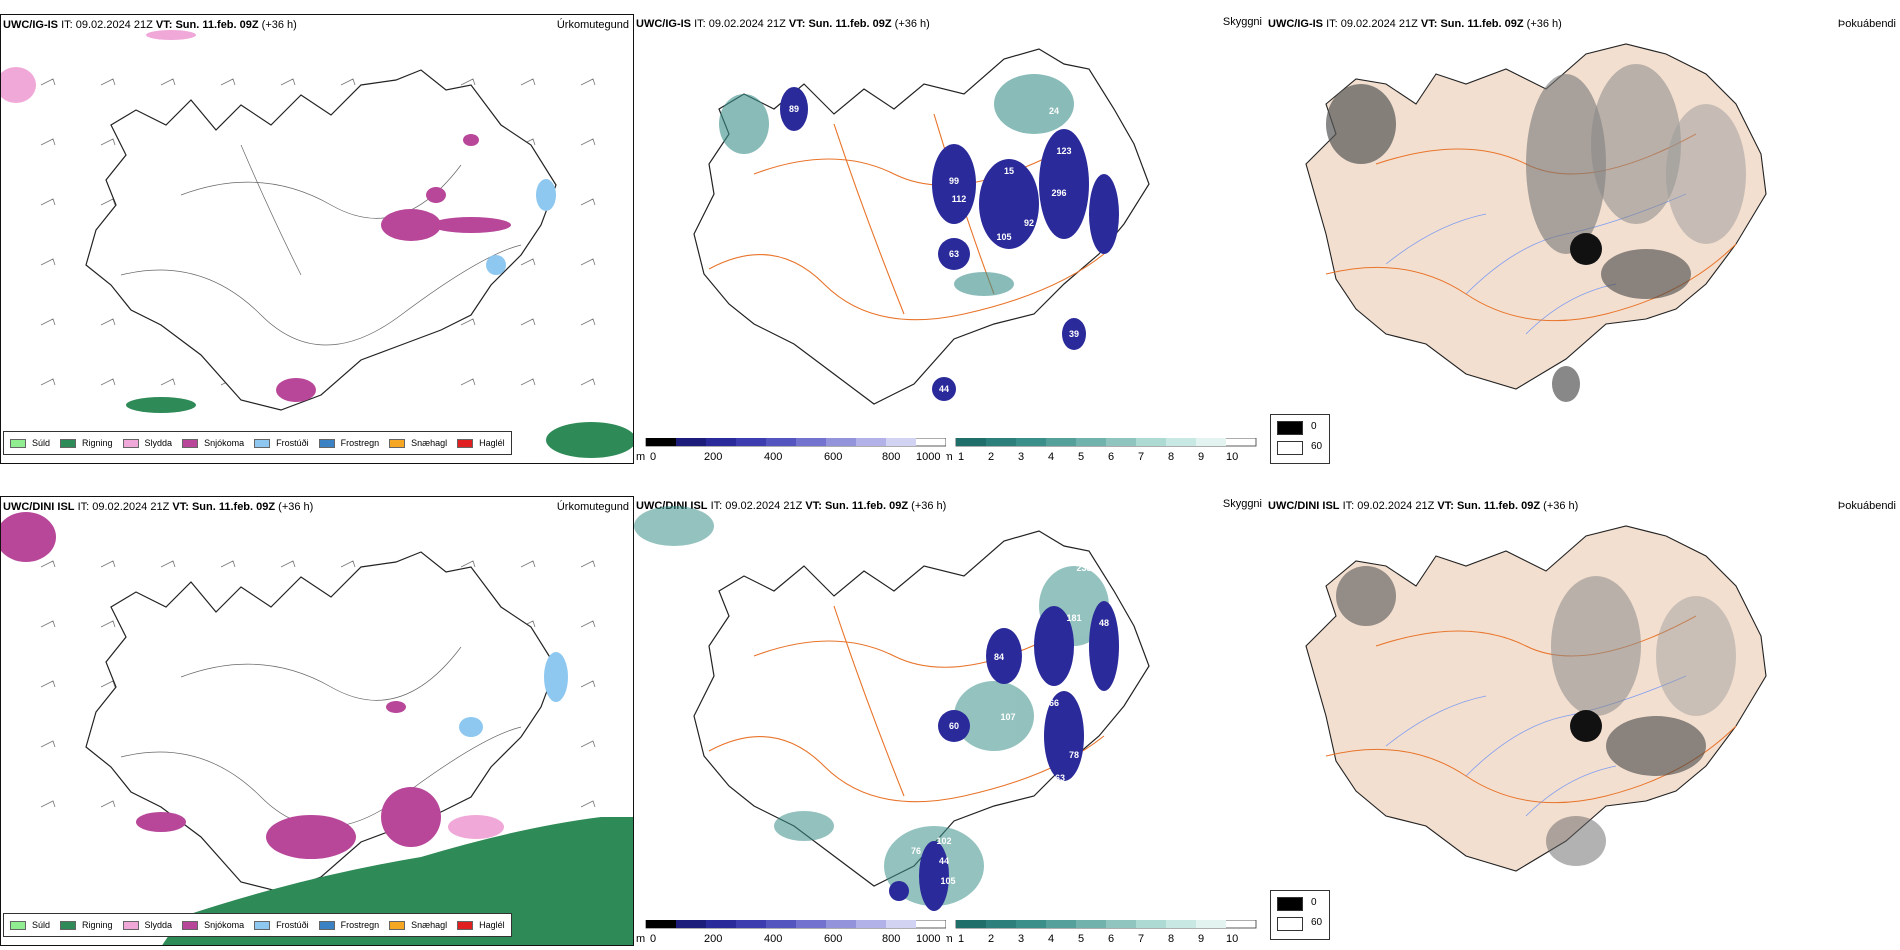 Image resolution: width=1900 pixels, height=950 pixels. What do you see at coordinates (1009, 171) in the screenshot?
I see `value-label: 15` at bounding box center [1009, 171].